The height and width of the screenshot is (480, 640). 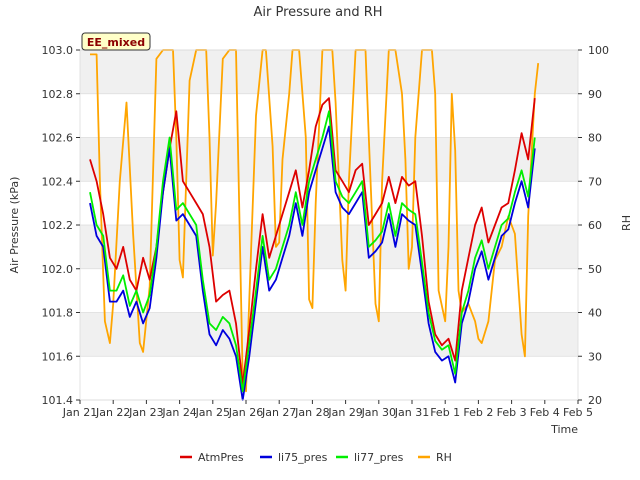 I want to click on y-left-tick-label: 102.4, so click(x=58, y=181).